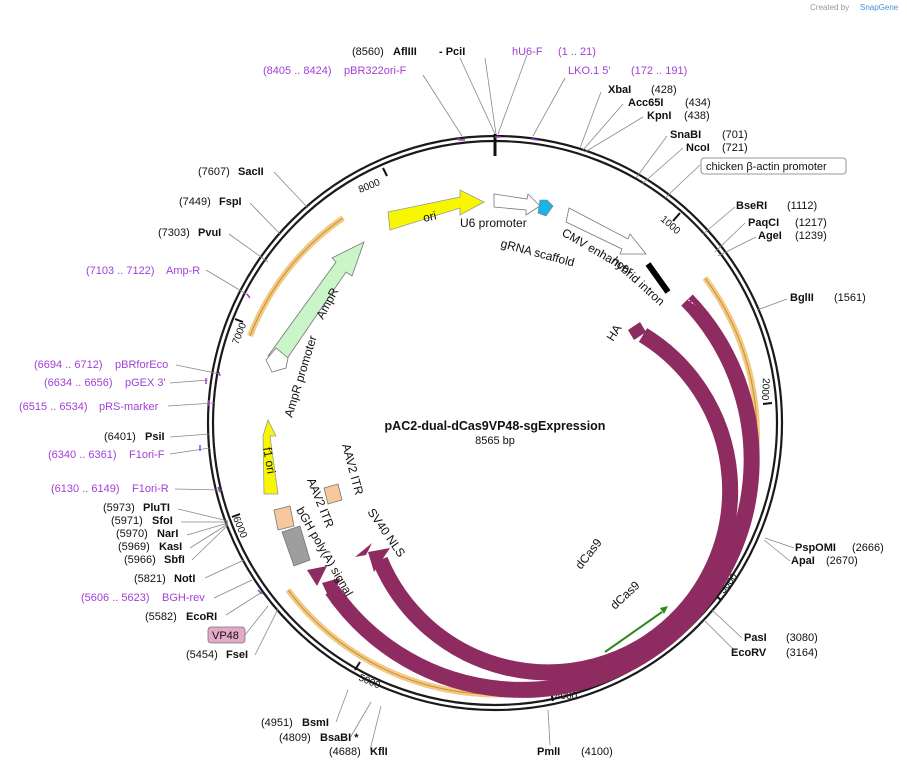 Image resolution: width=907 pixels, height=768 pixels. Describe the element at coordinates (755, 638) in the screenshot. I see `enzyme-pasI-name: PasI` at that location.